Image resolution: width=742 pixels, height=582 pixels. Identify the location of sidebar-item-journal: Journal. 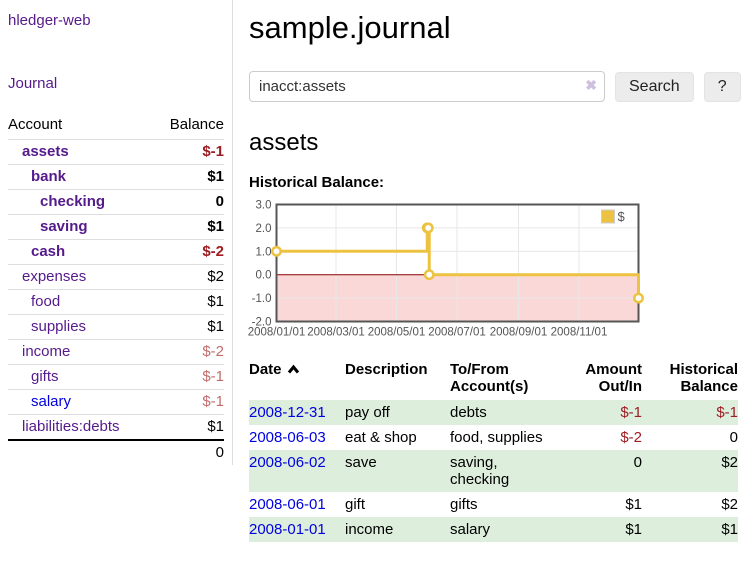
(33, 83).